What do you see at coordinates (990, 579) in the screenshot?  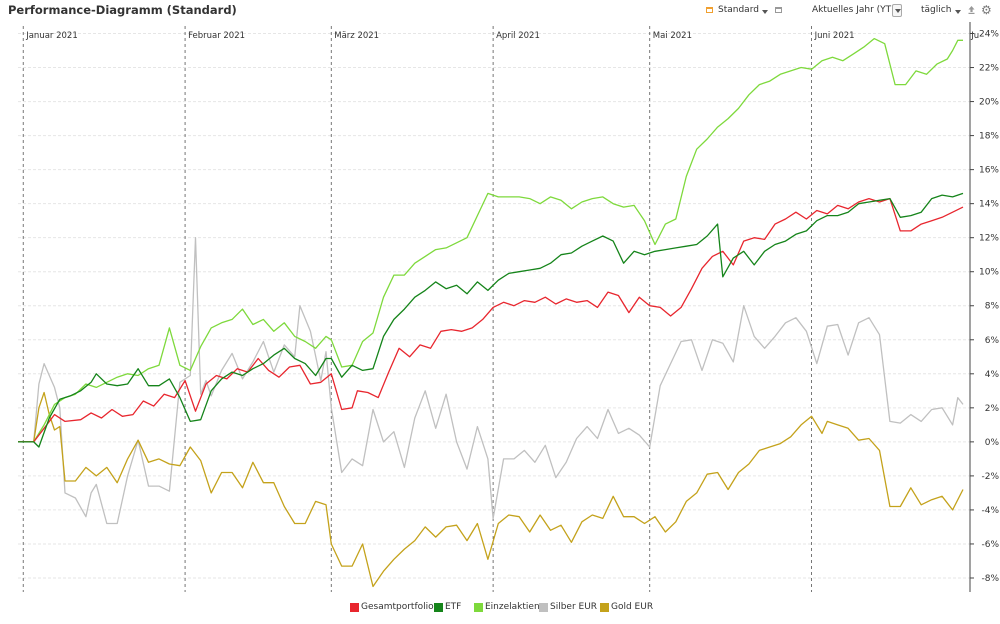 I see `y-tick-label: -8%` at bounding box center [990, 579].